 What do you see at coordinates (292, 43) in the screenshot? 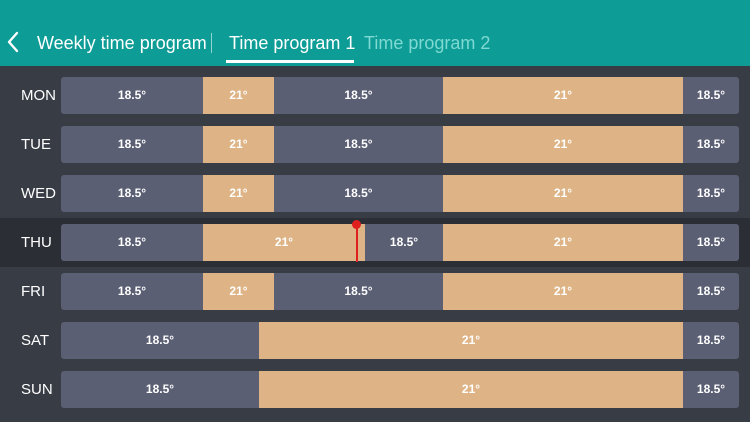
I see `tab-time-program-1: Time program 1` at bounding box center [292, 43].